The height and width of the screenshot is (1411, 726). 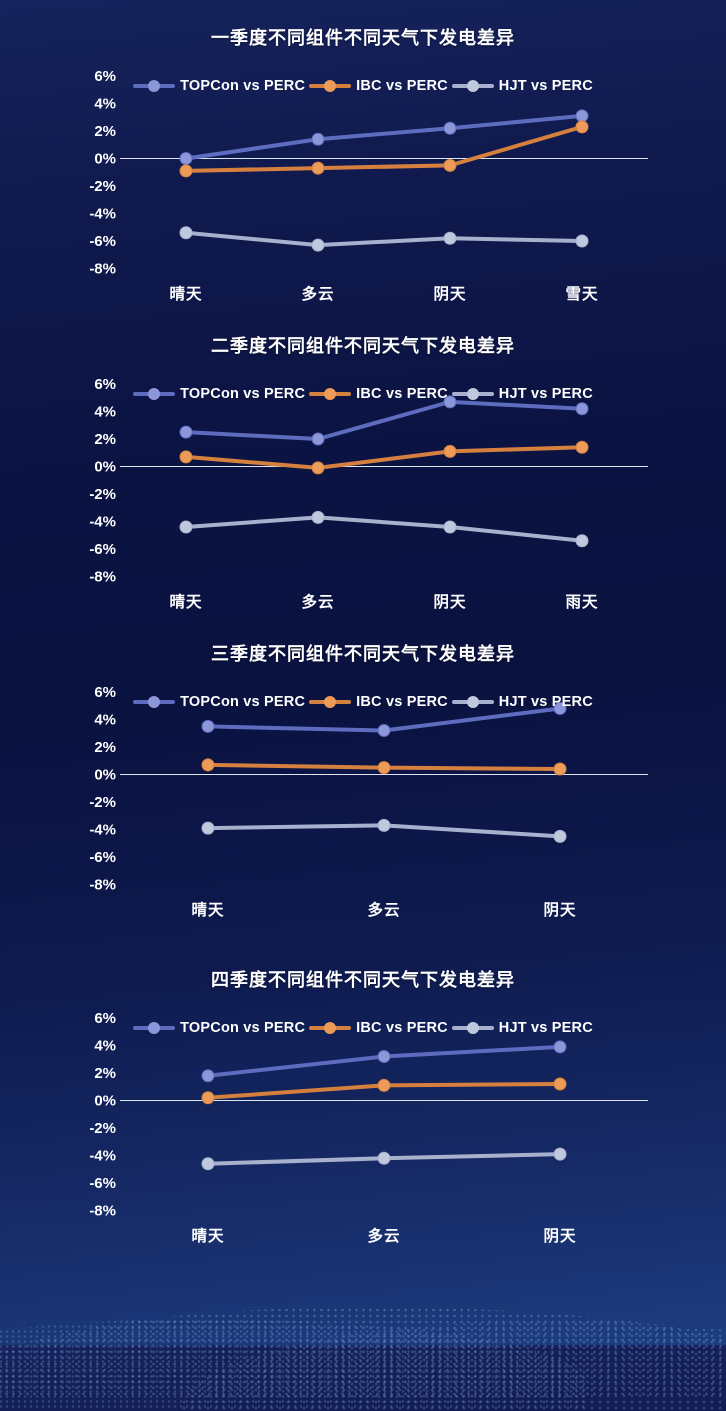 I want to click on chart-q2-legend: TOPCon vs PERC IBC vs PERC HJT vs PERC, so click(x=363, y=394).